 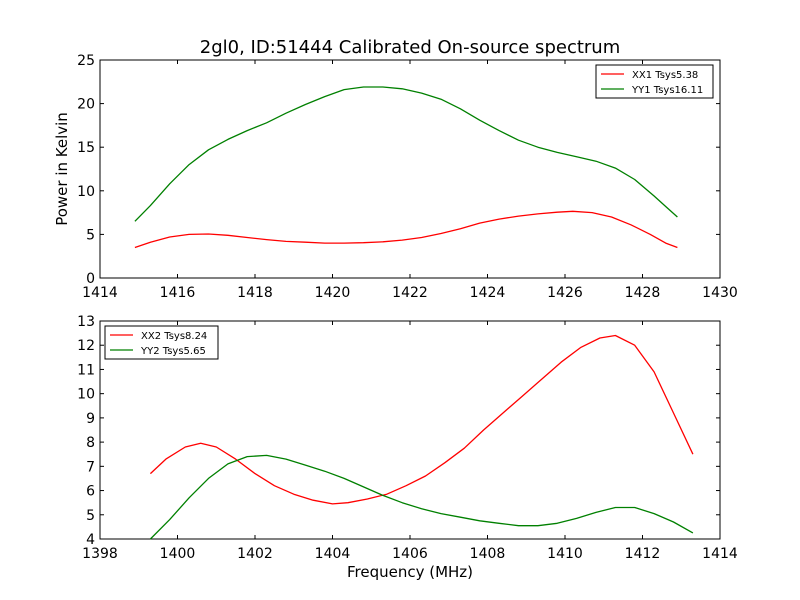 What do you see at coordinates (488, 293) in the screenshot?
I see `x-tick-label: 1424` at bounding box center [488, 293].